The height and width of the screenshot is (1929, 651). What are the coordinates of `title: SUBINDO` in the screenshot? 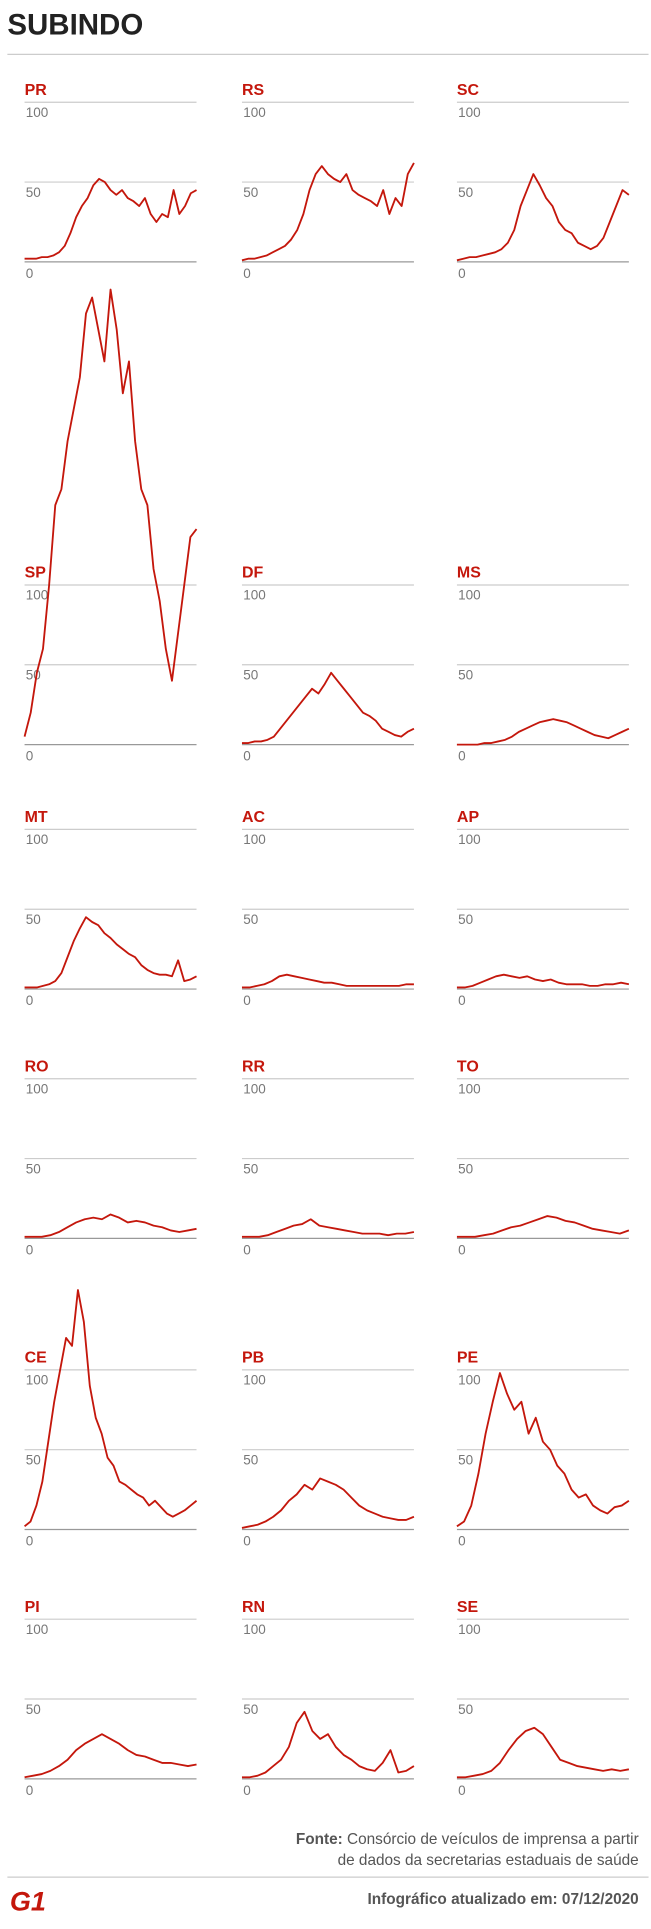 It's located at (75, 25).